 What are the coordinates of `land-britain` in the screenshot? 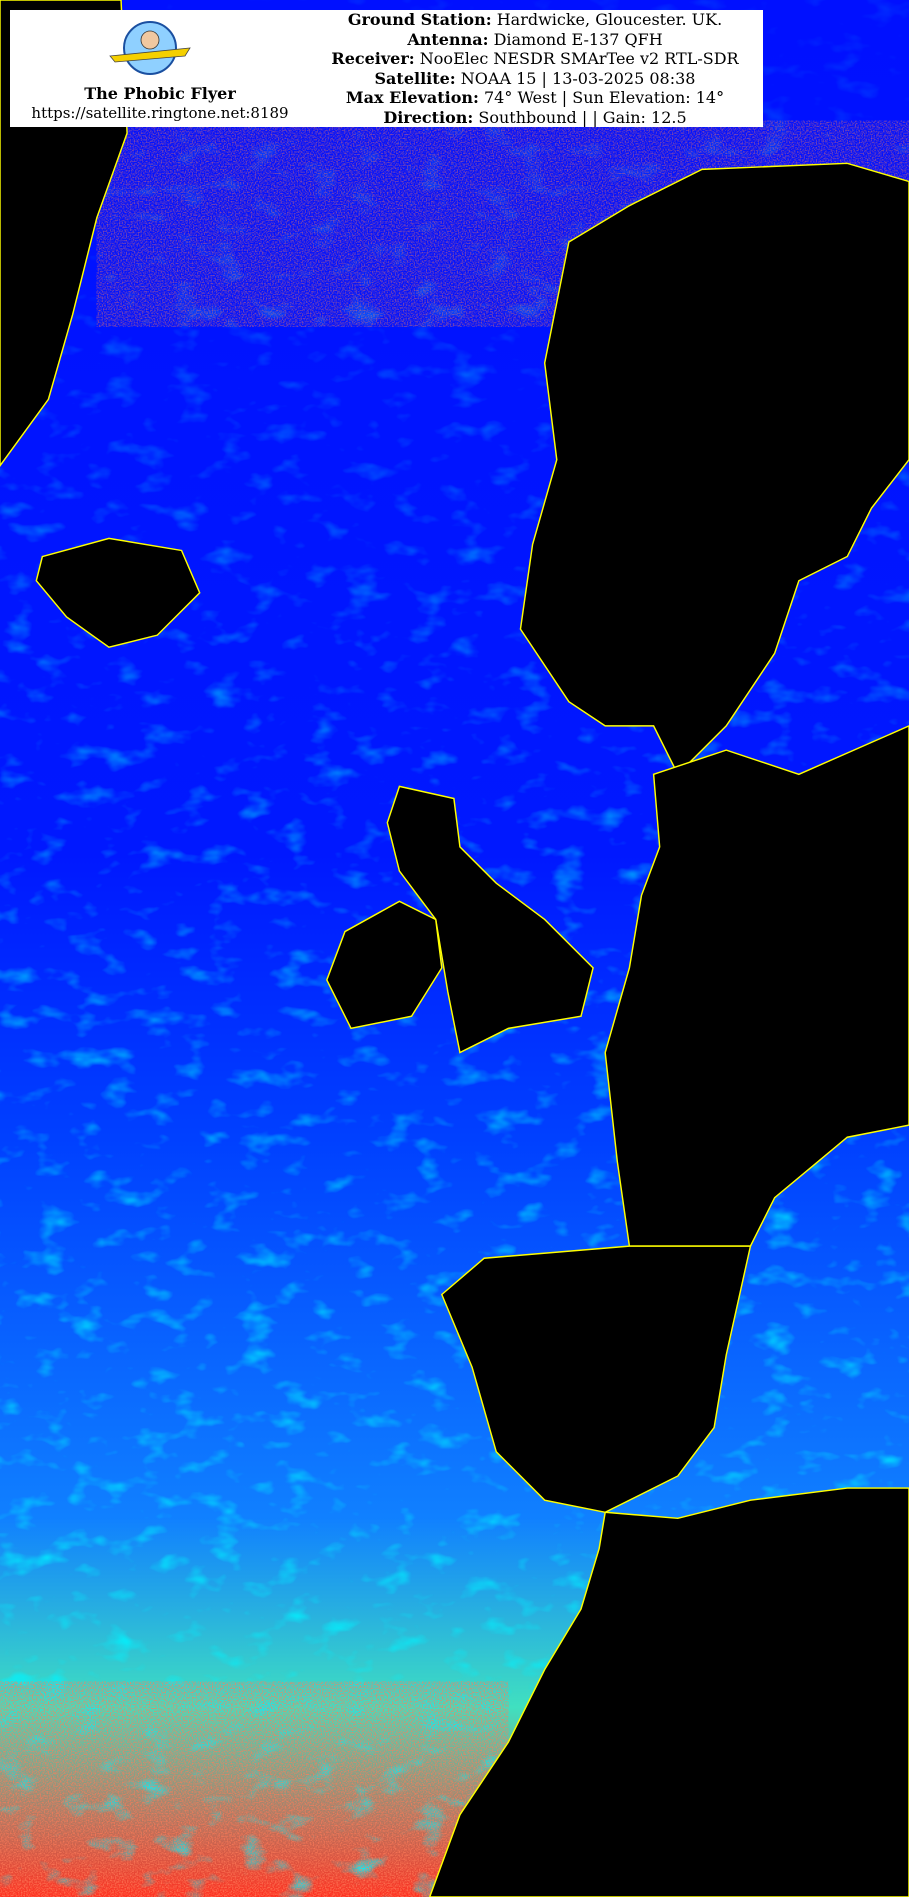 It's located at (490, 919).